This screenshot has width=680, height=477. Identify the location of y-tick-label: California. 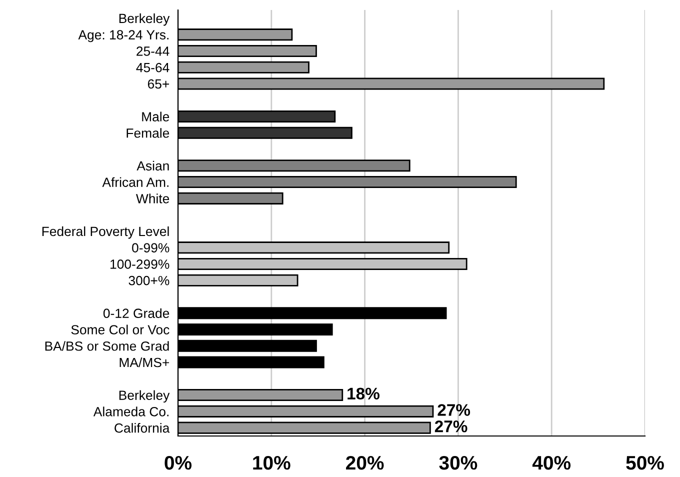
(142, 428).